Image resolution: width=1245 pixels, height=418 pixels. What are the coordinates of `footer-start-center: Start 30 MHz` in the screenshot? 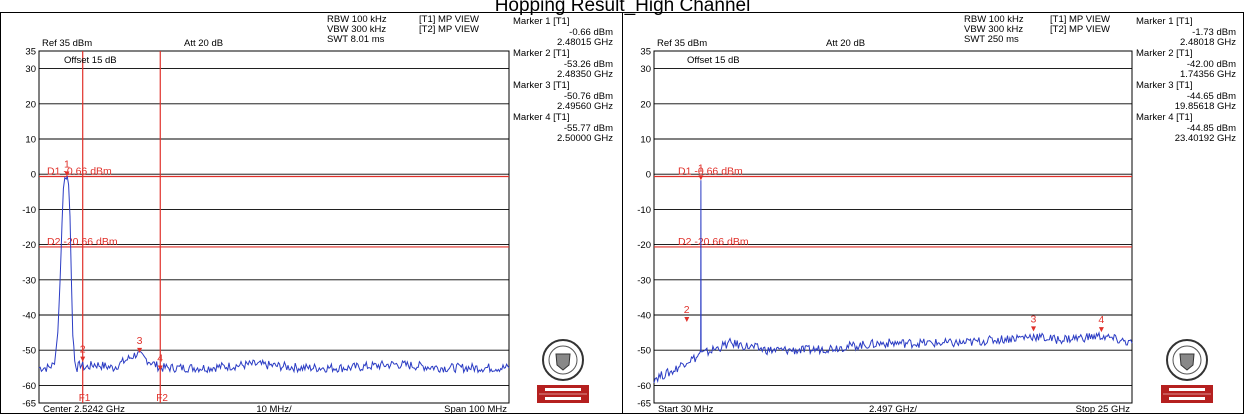 It's located at (686, 408).